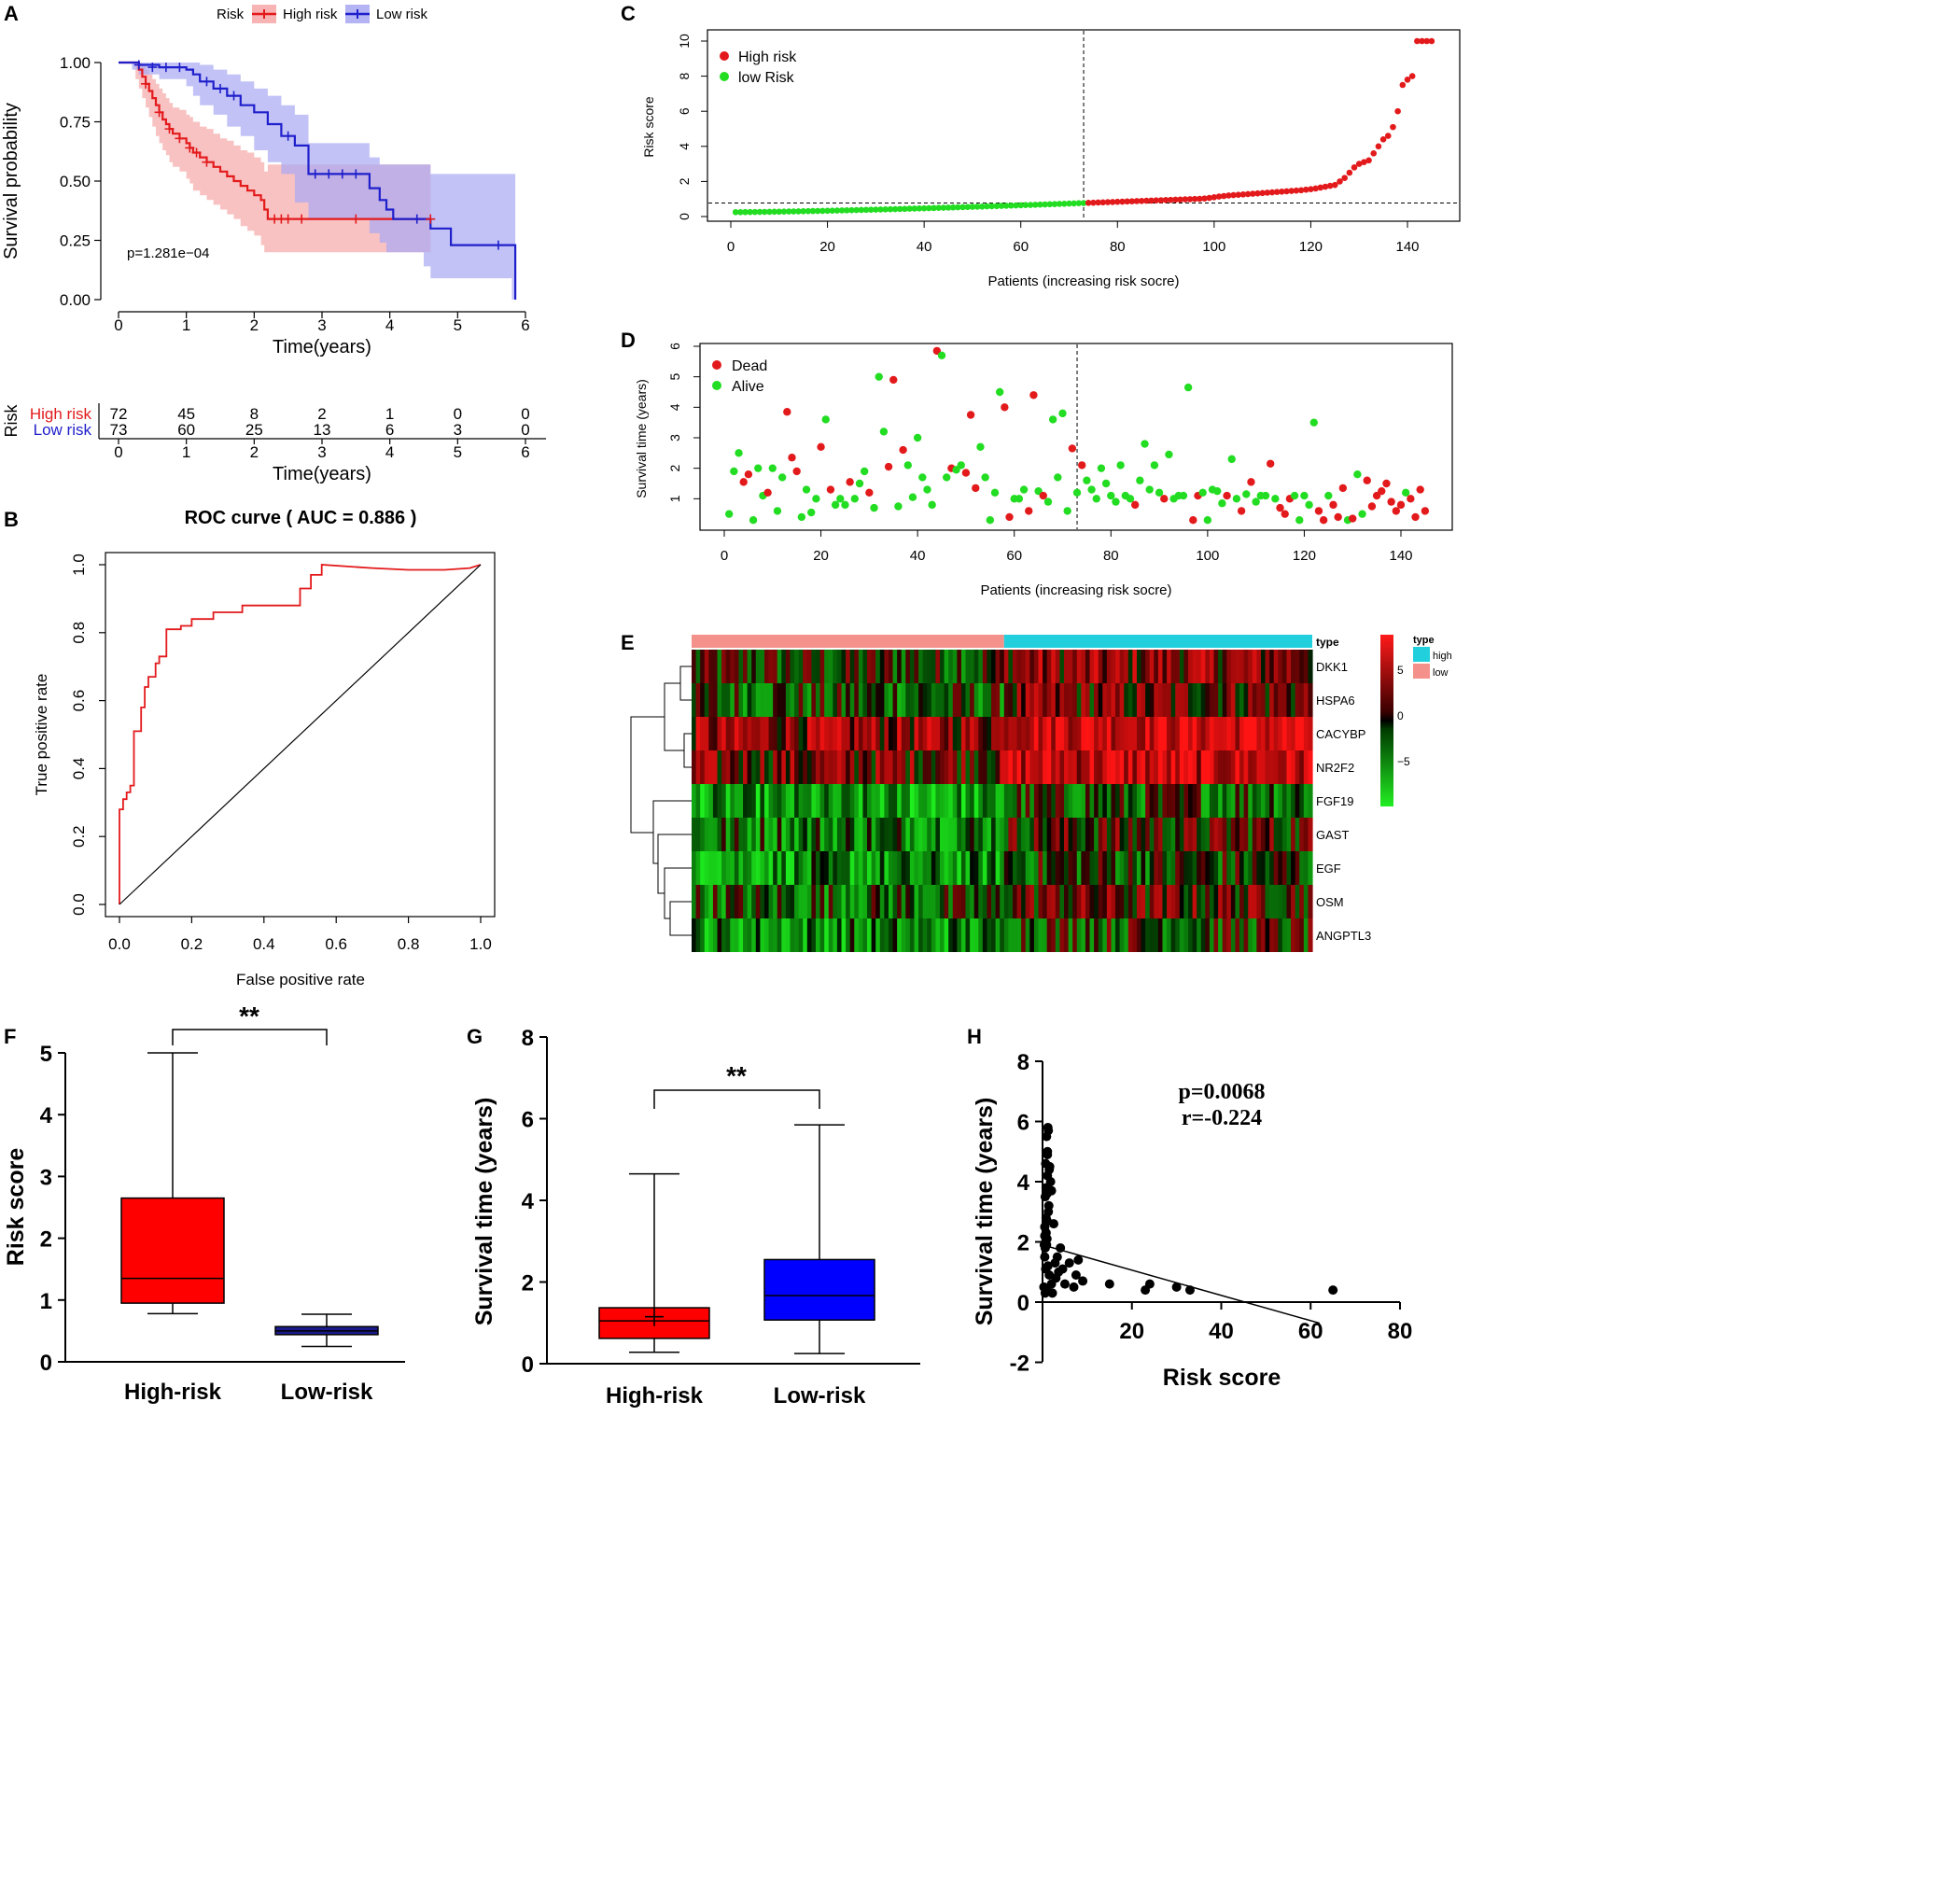  Describe the element at coordinates (75, 63) in the screenshot. I see `km-y-tick-label: 1.00` at that location.